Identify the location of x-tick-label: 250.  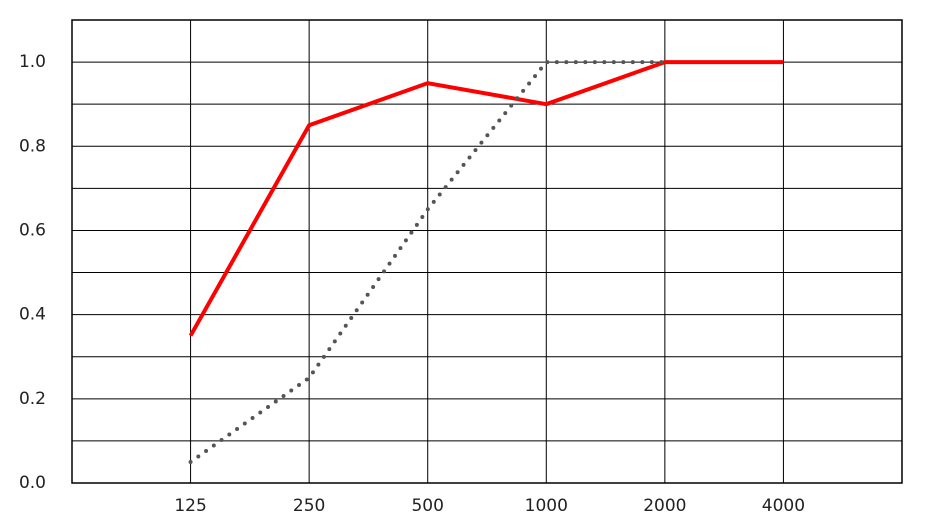
(309, 506).